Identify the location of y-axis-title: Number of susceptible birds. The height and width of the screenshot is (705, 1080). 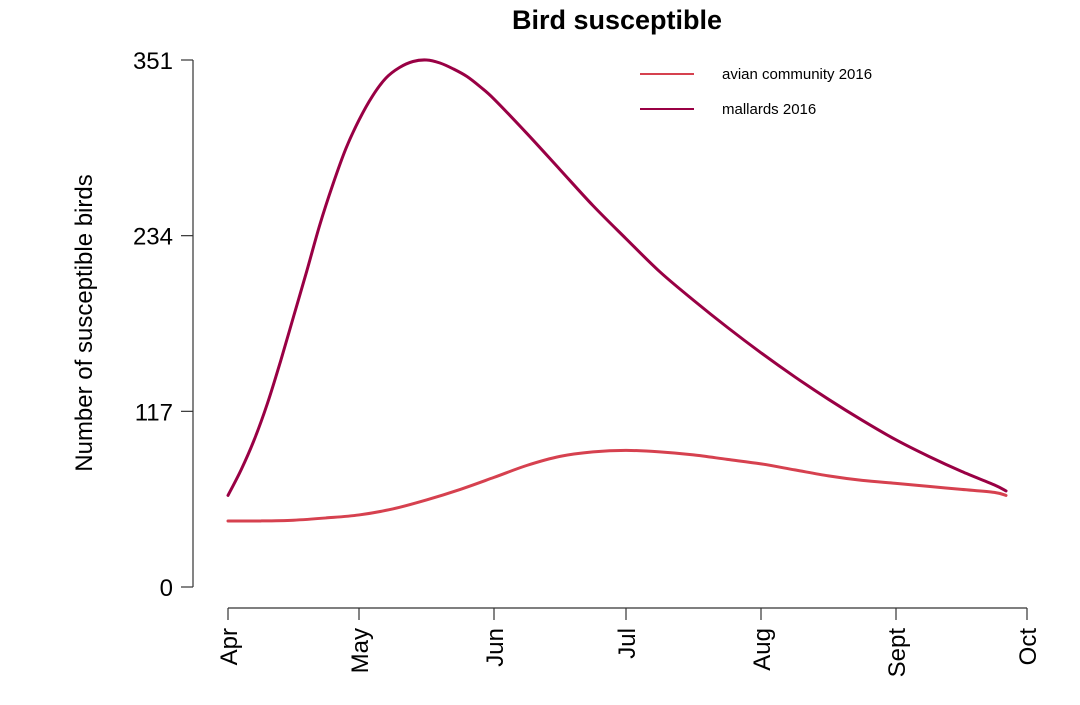
(84, 322).